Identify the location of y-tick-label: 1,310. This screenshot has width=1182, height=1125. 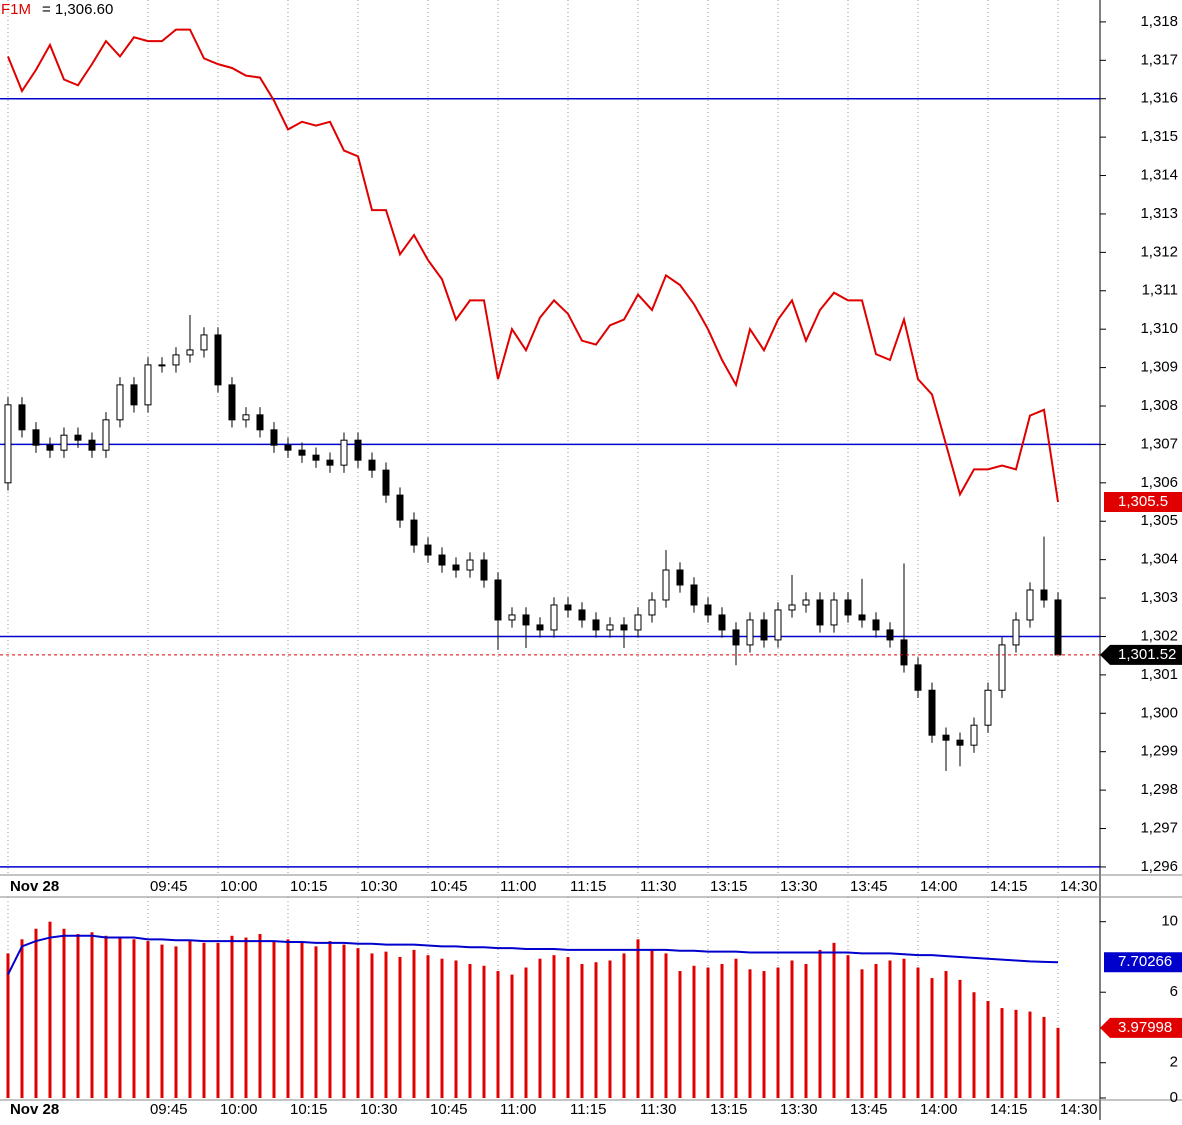
(1159, 328).